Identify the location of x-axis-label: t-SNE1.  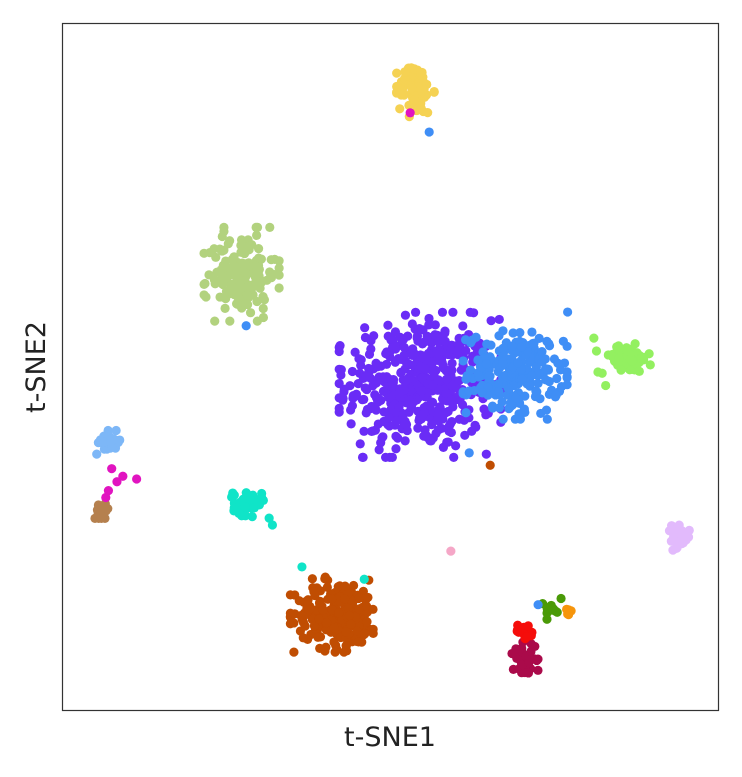
(390, 737).